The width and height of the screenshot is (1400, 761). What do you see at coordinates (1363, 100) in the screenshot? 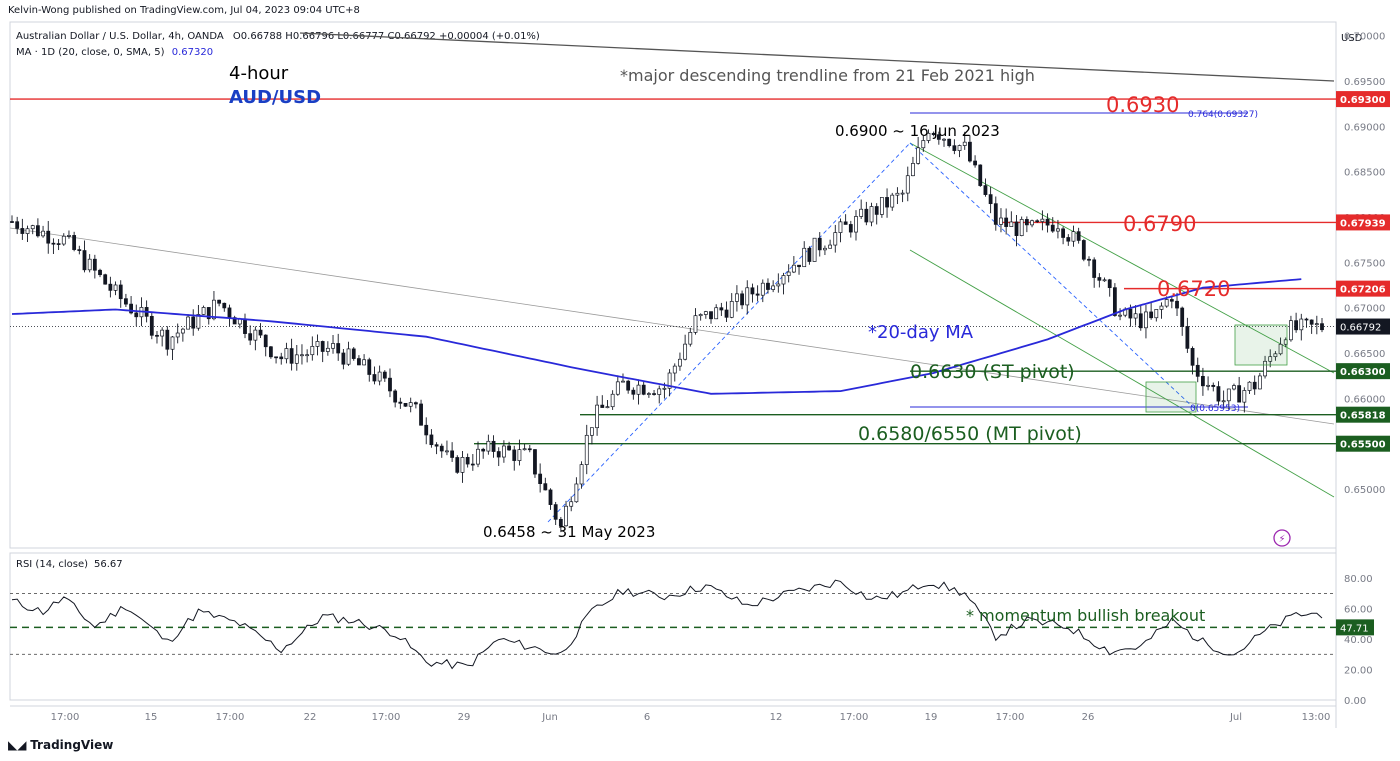
I see `level-tag-text: 0.69300` at bounding box center [1363, 100].